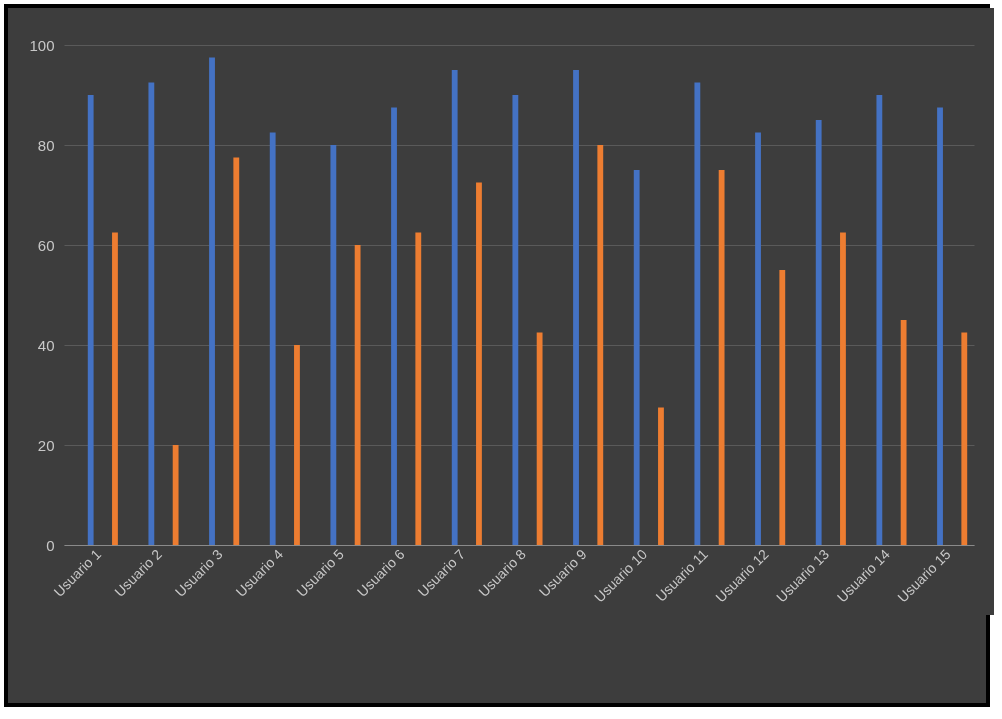 The width and height of the screenshot is (1002, 719). I want to click on y-tick-label: 0, so click(50, 545).